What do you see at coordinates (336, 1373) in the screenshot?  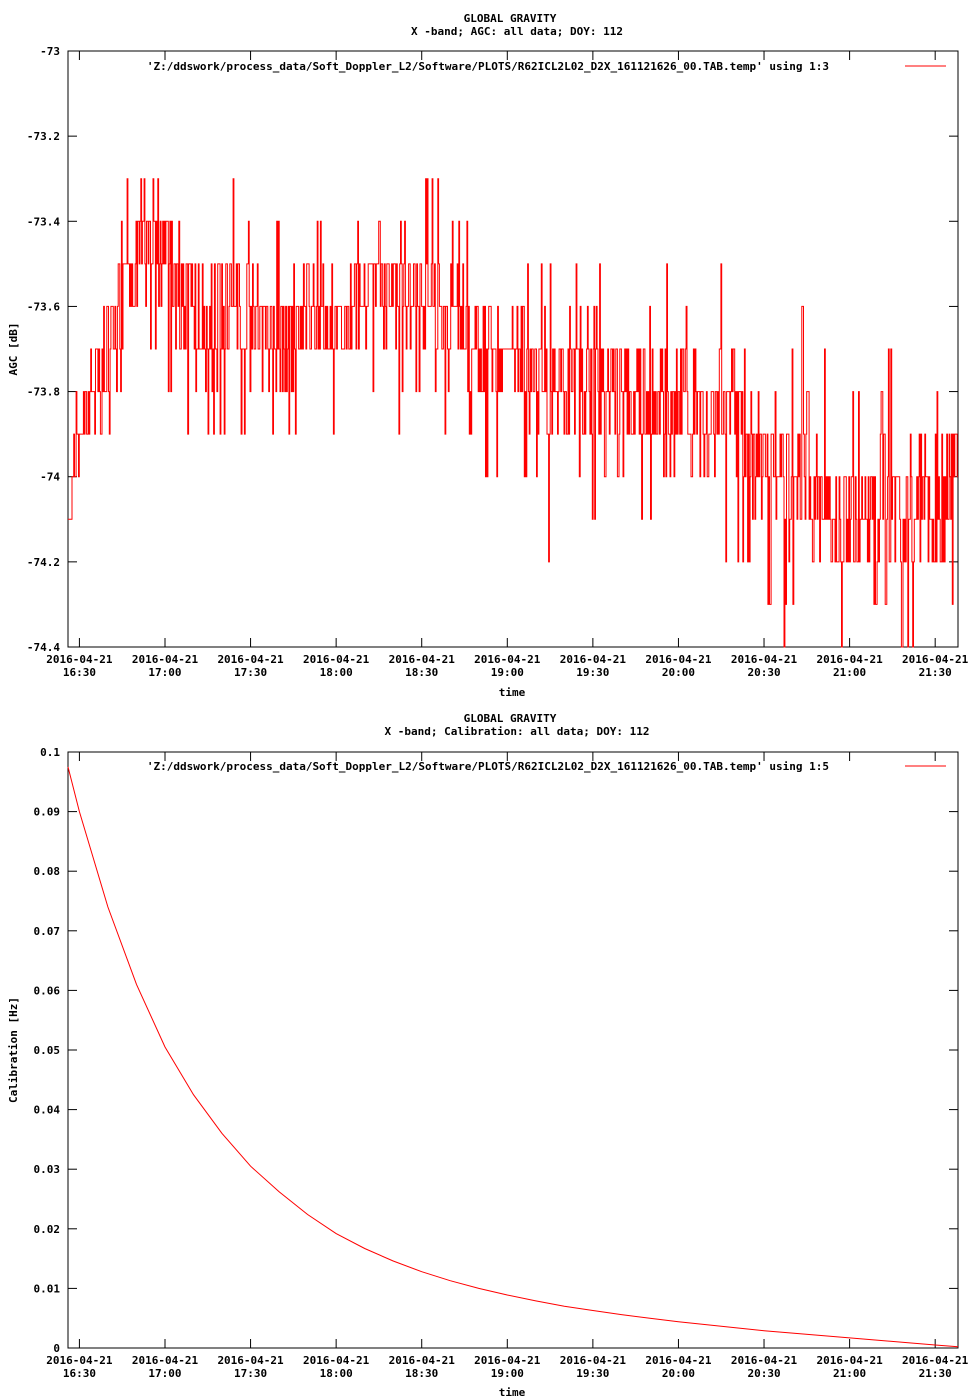 I see `calibration-xtick-time: 18:00` at bounding box center [336, 1373].